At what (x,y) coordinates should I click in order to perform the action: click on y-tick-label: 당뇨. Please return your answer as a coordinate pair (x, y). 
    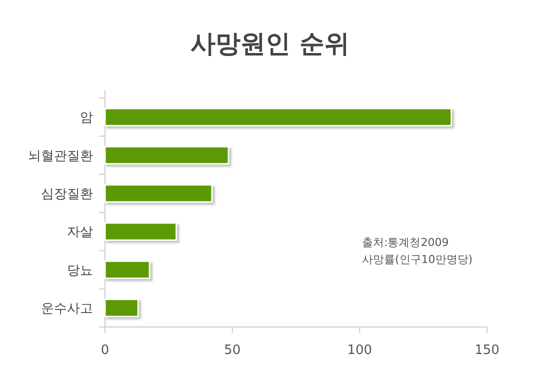
    Looking at the image, I should click on (80, 270).